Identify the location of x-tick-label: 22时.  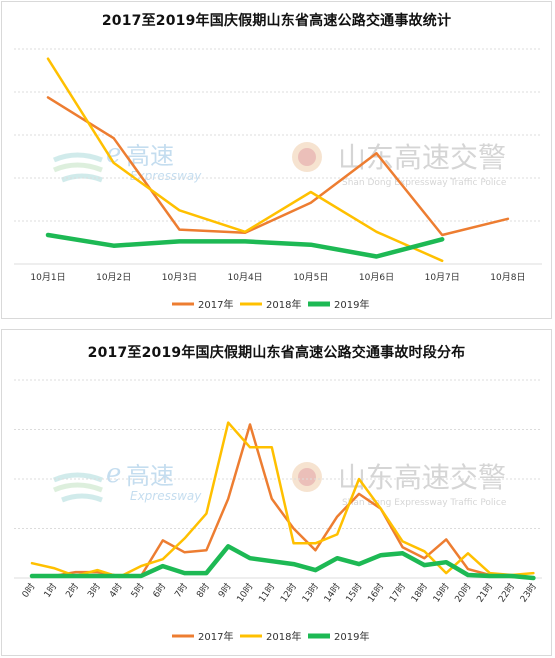
(506, 593).